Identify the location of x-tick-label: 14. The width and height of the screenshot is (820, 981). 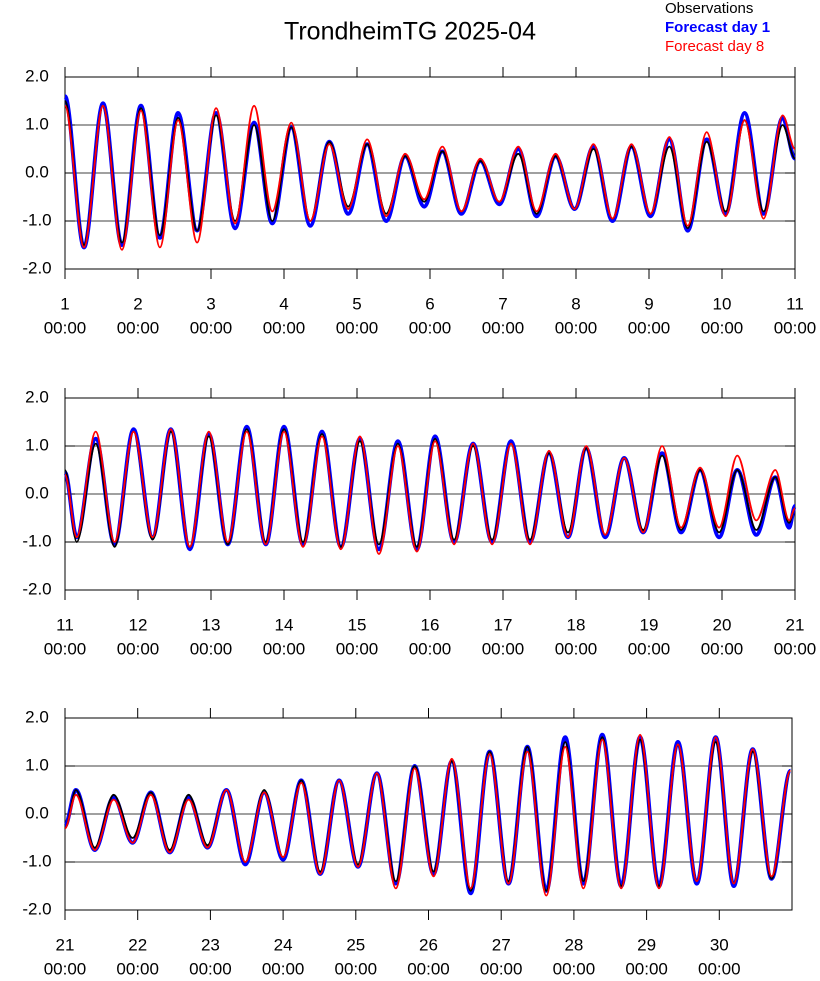
(284, 624).